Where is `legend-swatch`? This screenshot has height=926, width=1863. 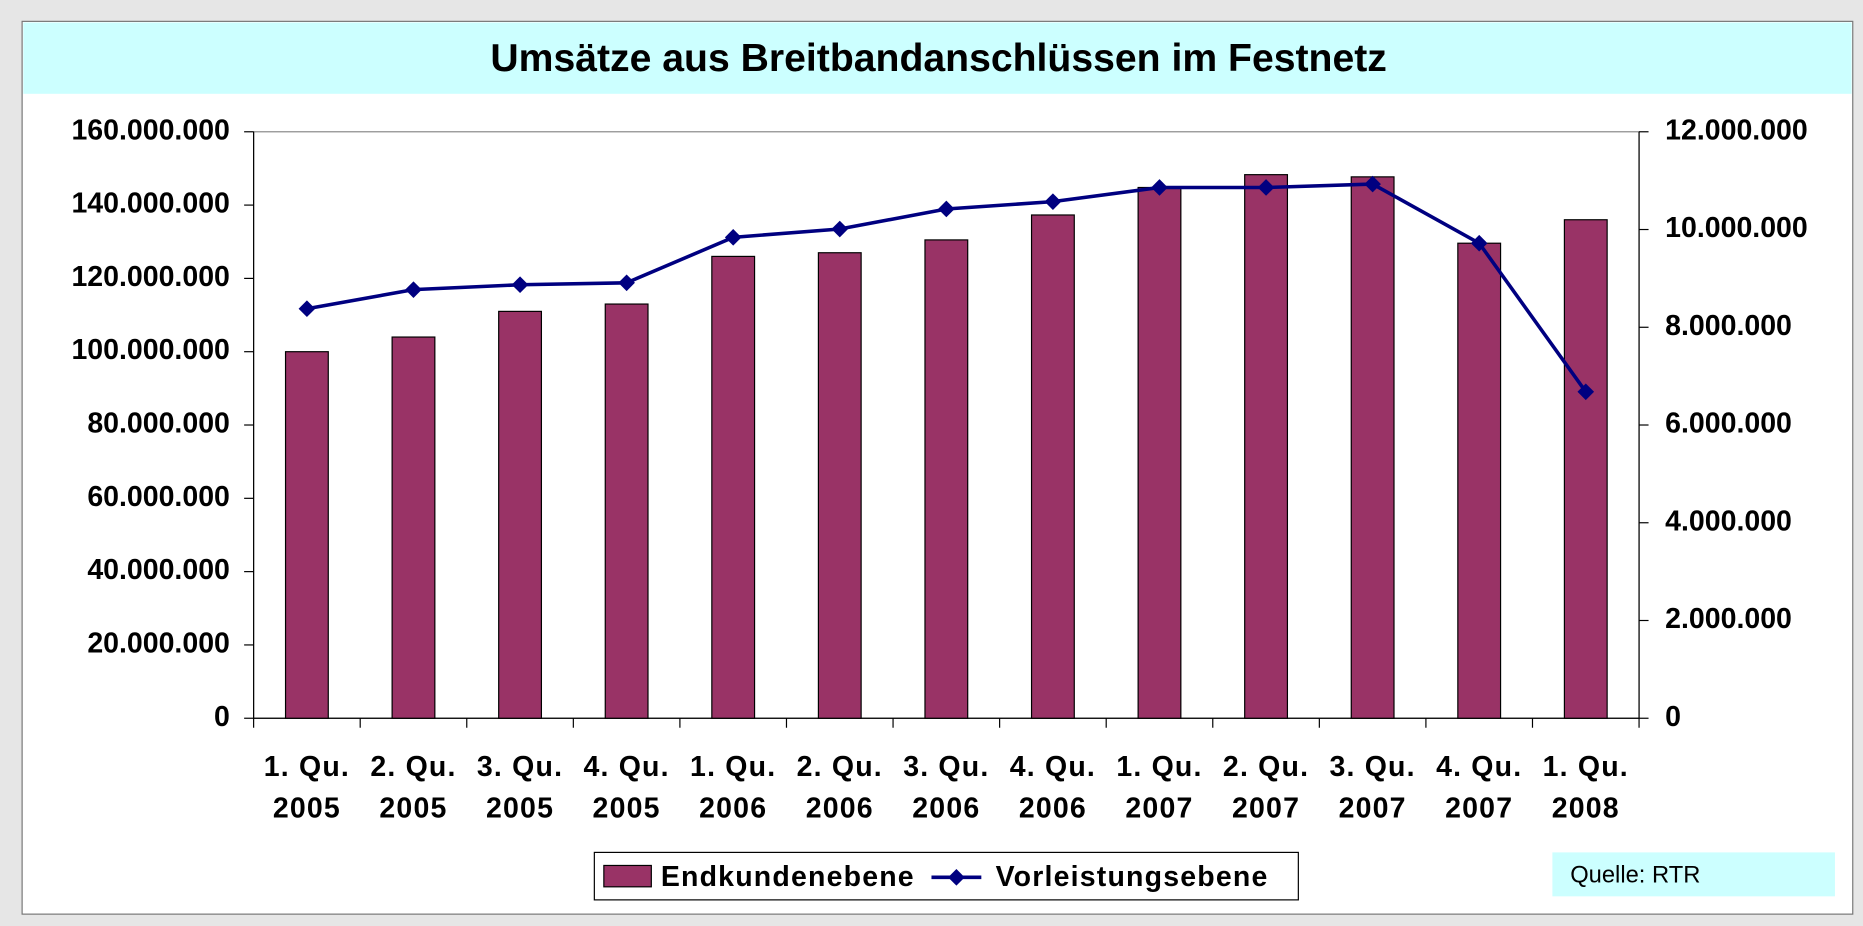 legend-swatch is located at coordinates (627, 876).